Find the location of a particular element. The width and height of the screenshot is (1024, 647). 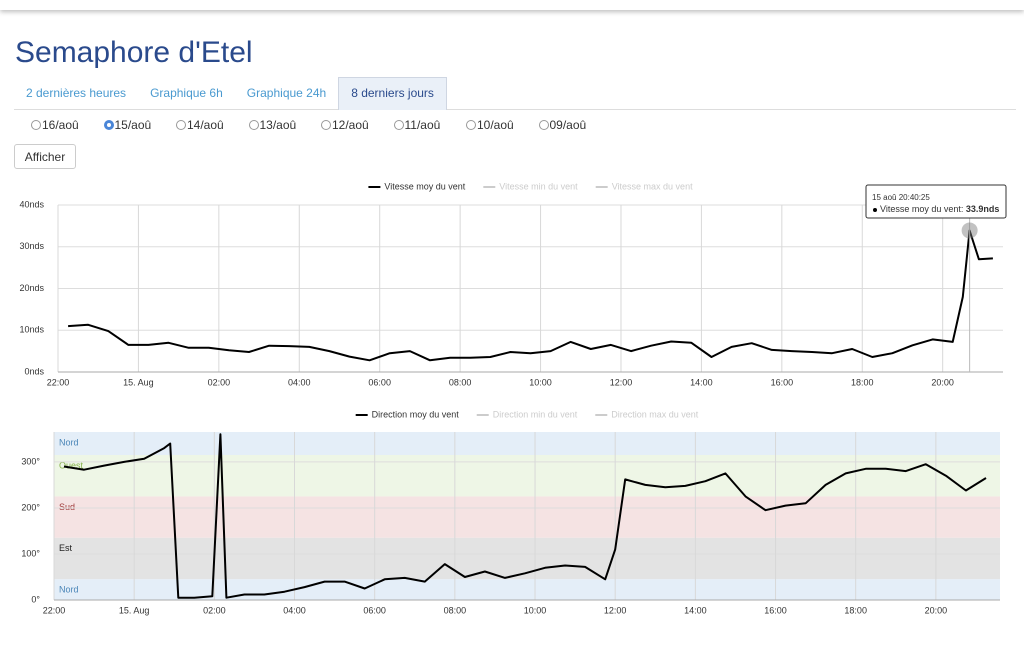

date-option: 15/aoû is located at coordinates (140, 125).